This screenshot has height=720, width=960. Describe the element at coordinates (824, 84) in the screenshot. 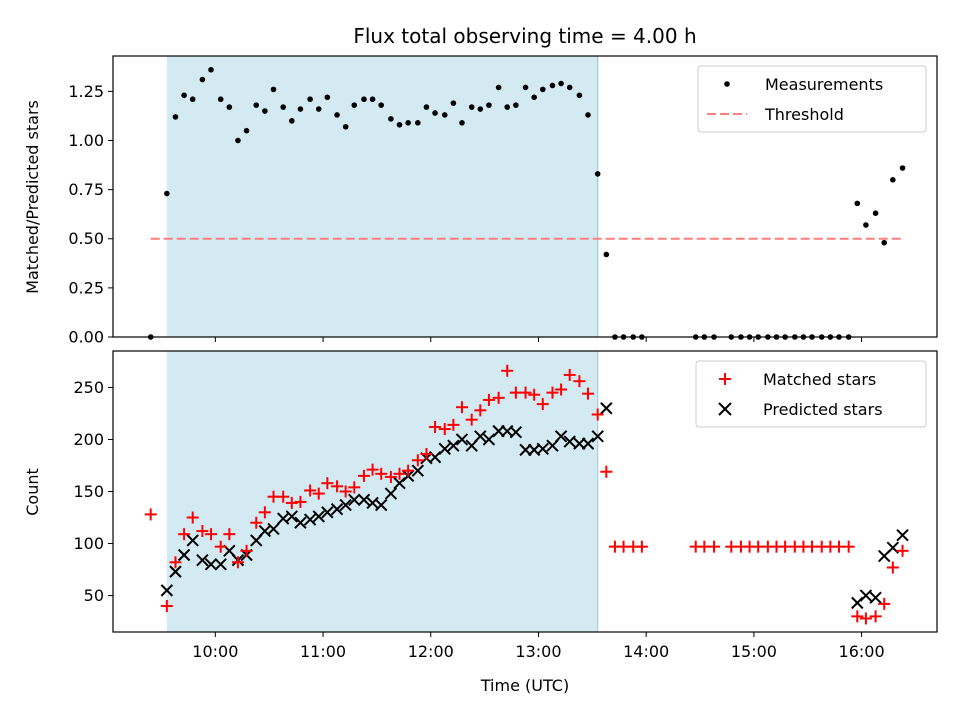

I see `legend-measurements-label: Measurements` at that location.